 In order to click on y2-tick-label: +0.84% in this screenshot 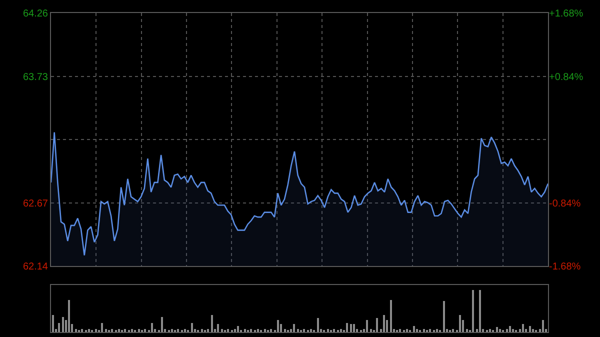, I will do `click(566, 77)`.